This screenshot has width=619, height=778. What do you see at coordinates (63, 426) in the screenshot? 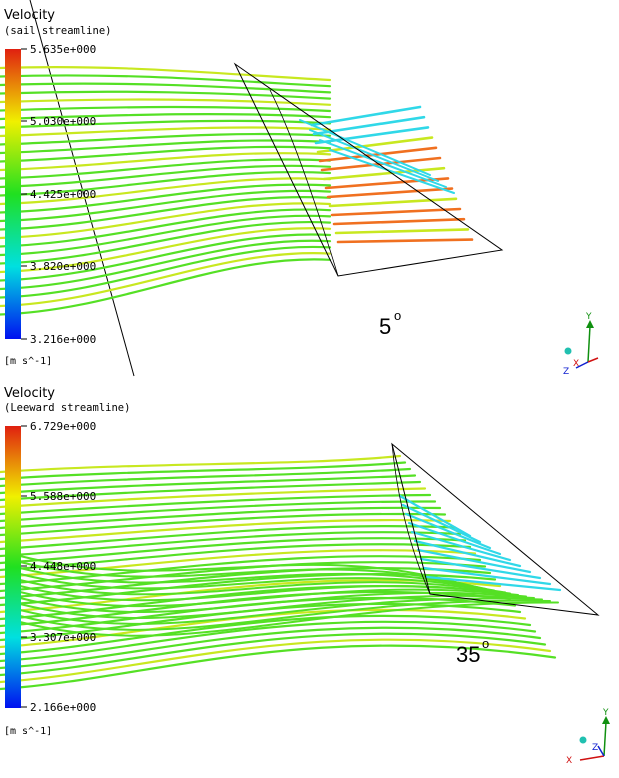
I see `tick-label: 6.729e+000` at bounding box center [63, 426].